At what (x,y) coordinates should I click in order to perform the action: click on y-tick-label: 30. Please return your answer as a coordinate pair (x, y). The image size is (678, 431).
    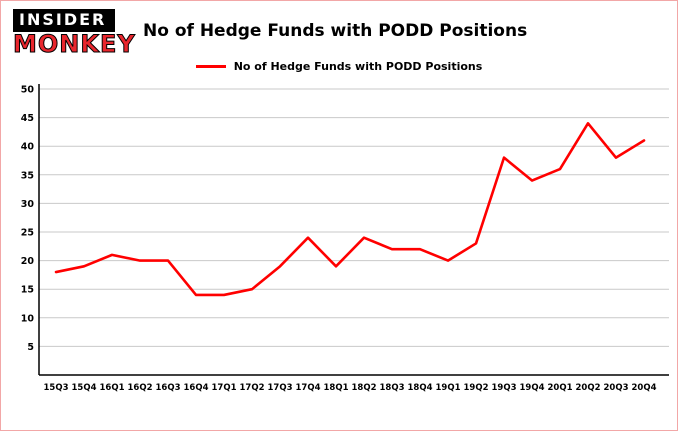
    Looking at the image, I should click on (28, 204).